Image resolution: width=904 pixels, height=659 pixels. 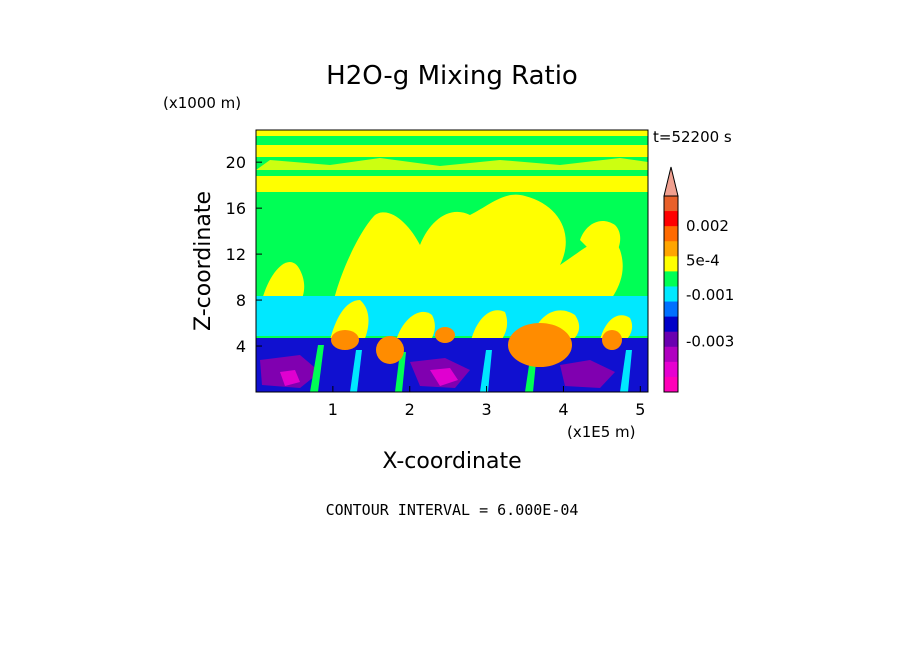 I want to click on colorbar-label: 5e-4, so click(x=703, y=261).